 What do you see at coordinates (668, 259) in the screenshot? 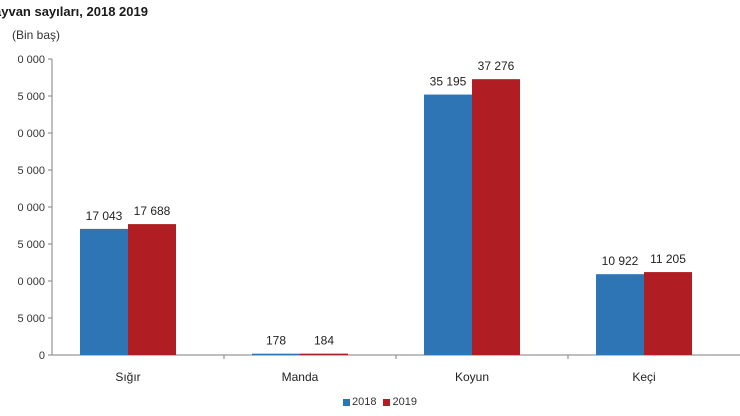
I see `data-label-keci-2019: 11 205` at bounding box center [668, 259].